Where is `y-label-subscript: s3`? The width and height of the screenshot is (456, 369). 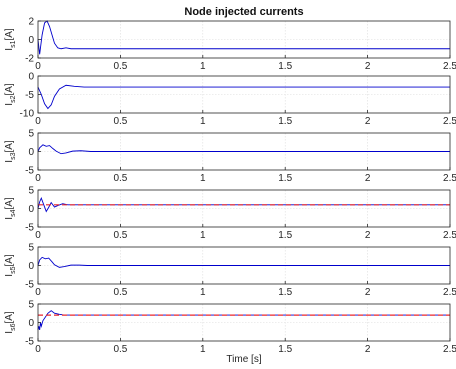
y-label-subscript: s3 is located at coordinates (13, 156).